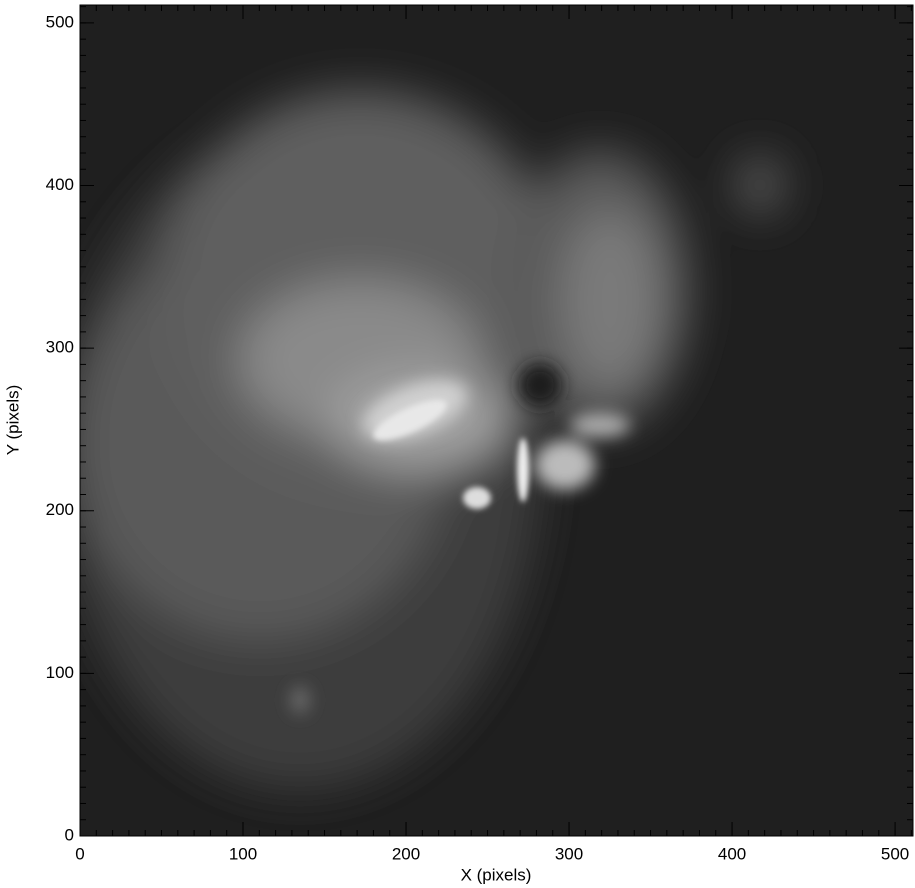 The image size is (915, 888). I want to click on y-tick-label: 300, so click(60, 347).